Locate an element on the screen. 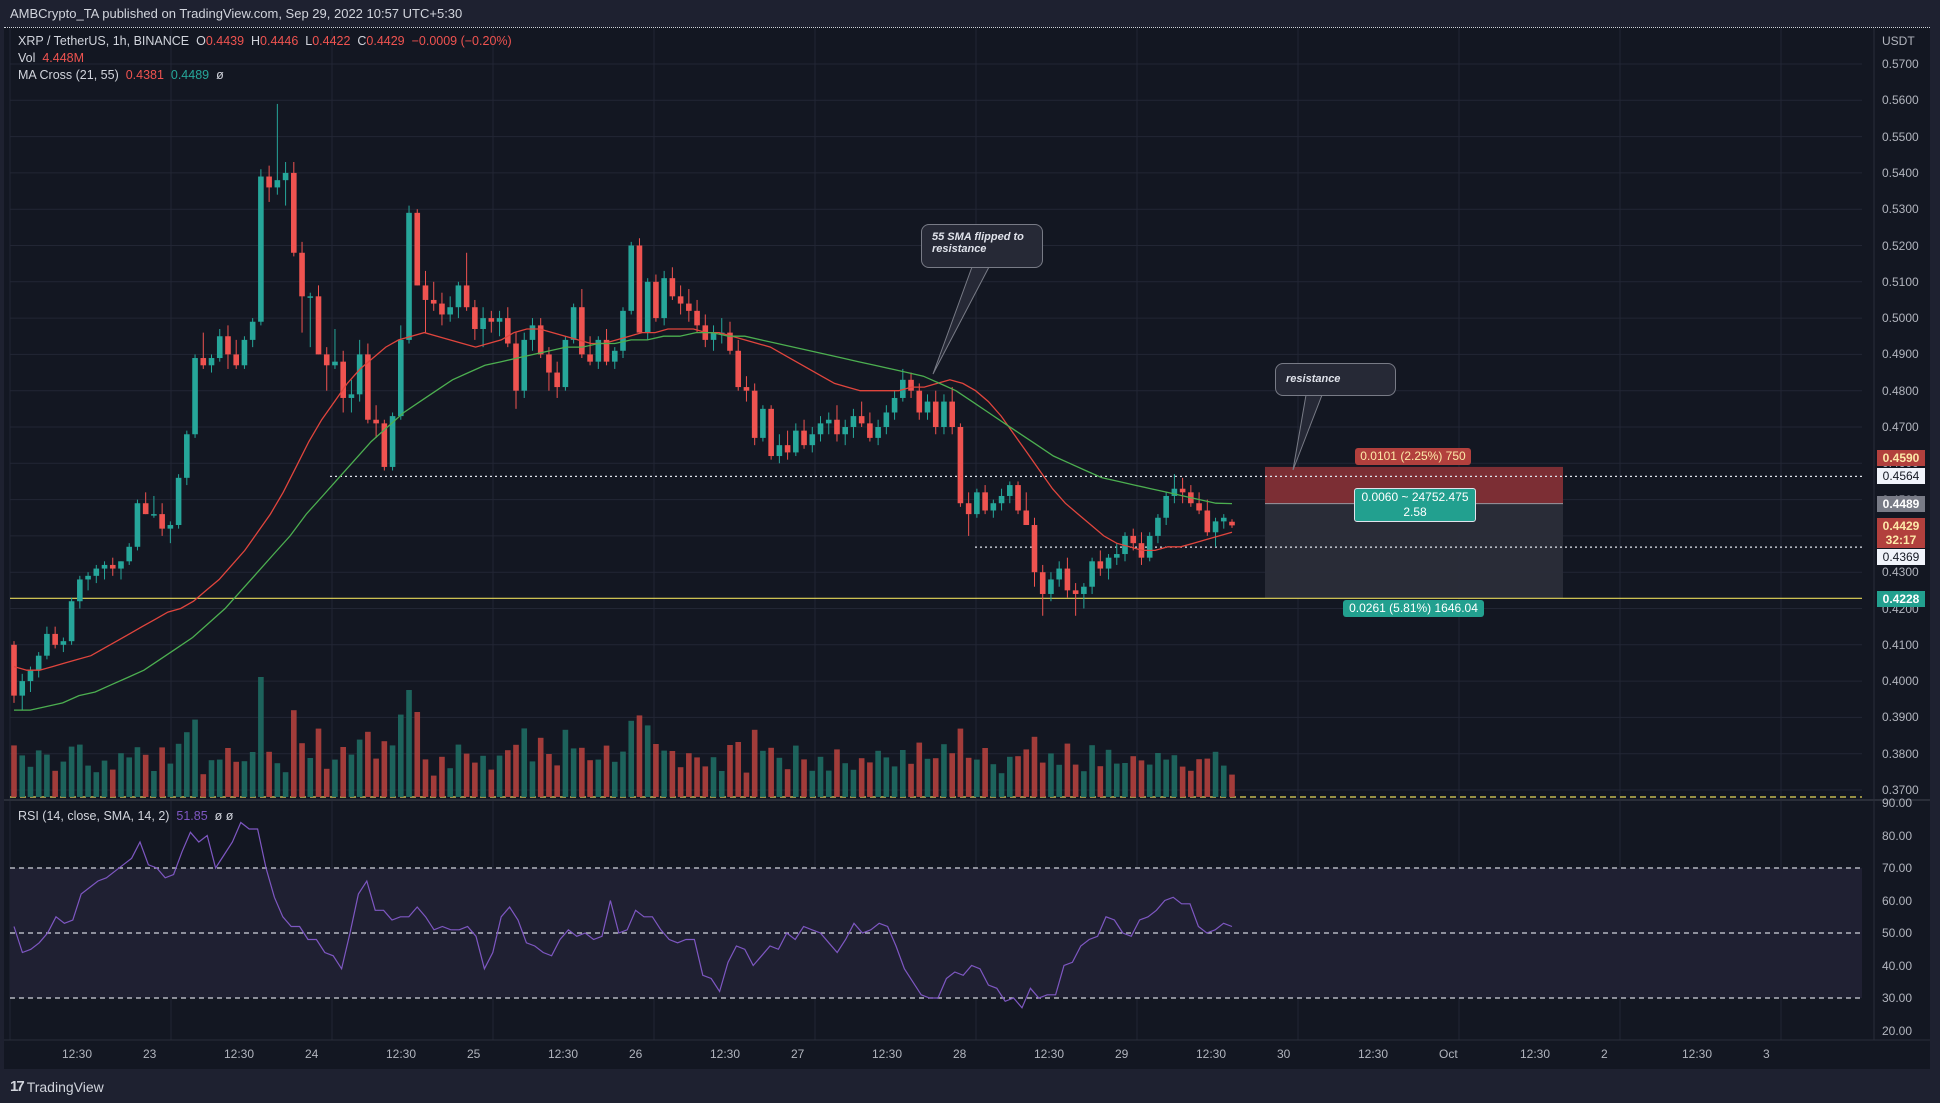  callout-resistance: resistance is located at coordinates (1335, 379).